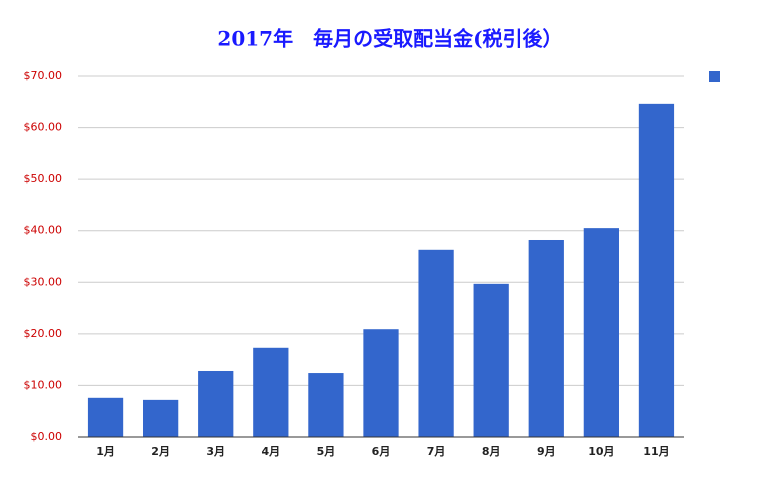 This screenshot has height=483, width=781. Describe the element at coordinates (491, 451) in the screenshot. I see `x-tick-label: 8月` at that location.